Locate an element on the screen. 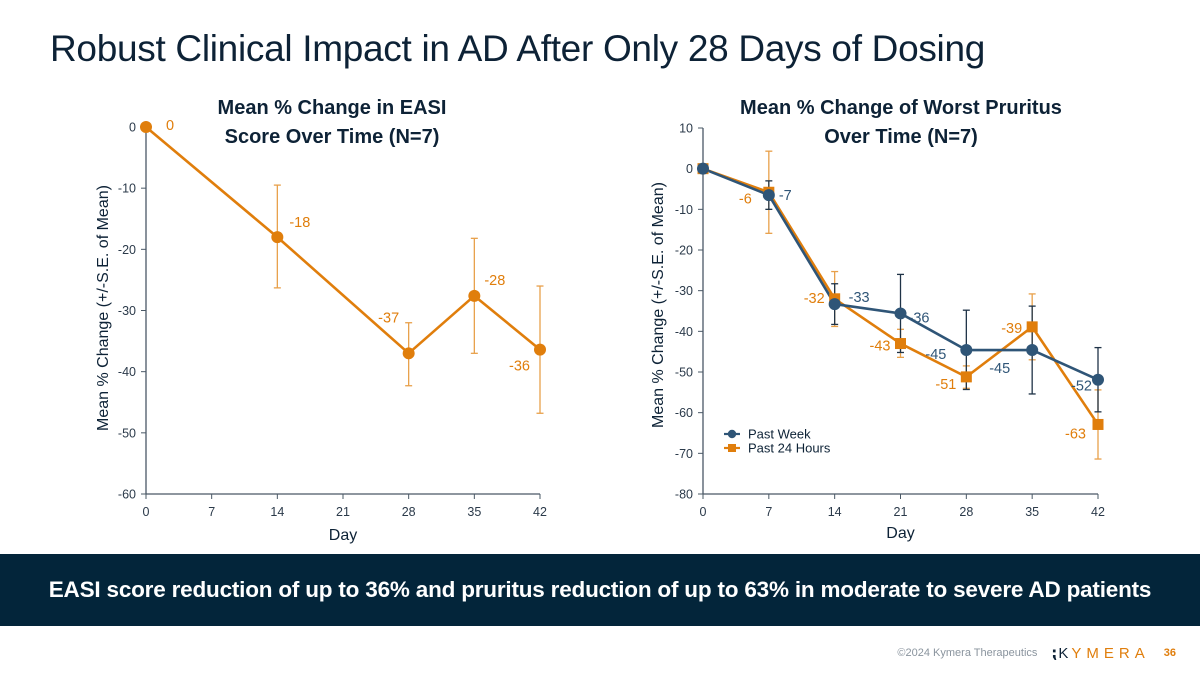 This screenshot has height=675, width=1200. data-label: -32 is located at coordinates (814, 299).